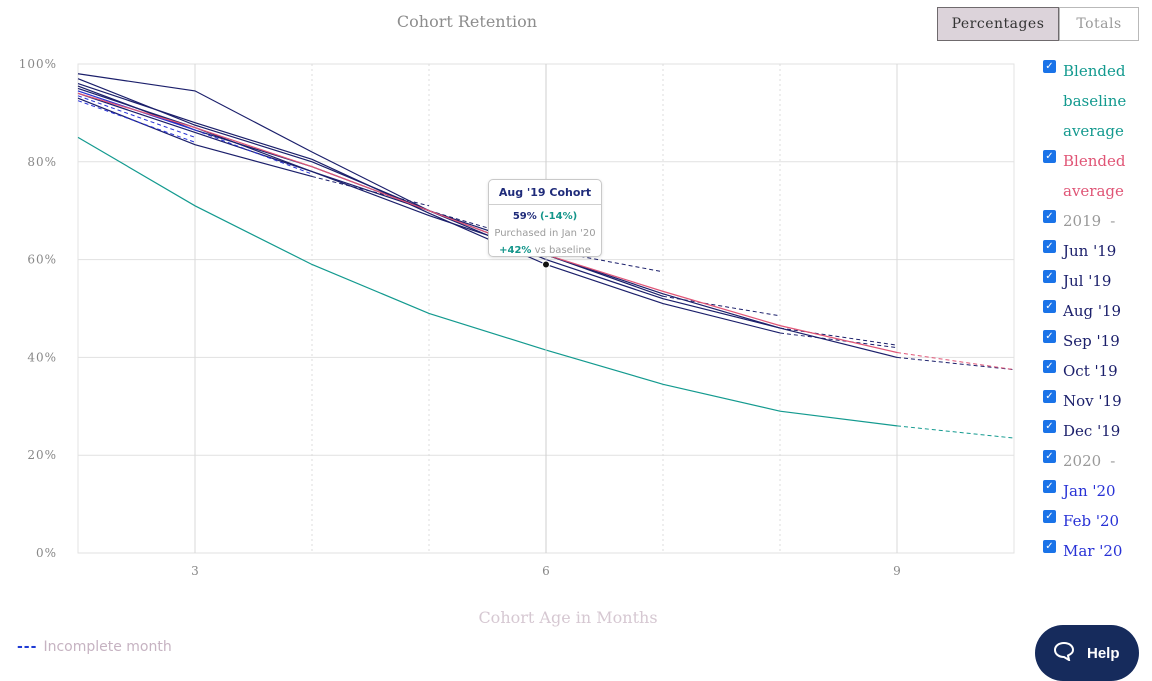  What do you see at coordinates (1103, 653) in the screenshot?
I see `help-label: Help` at bounding box center [1103, 653].